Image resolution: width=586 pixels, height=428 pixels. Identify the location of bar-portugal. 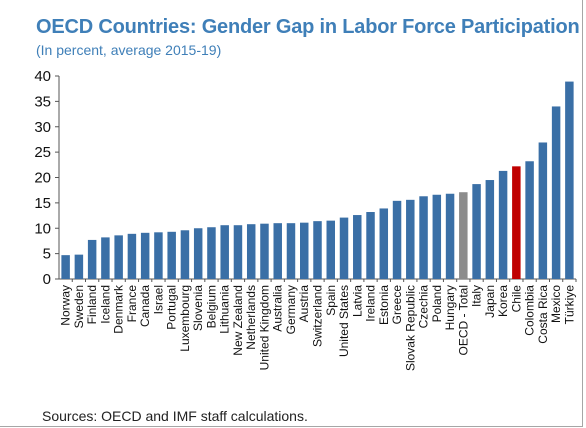
(171, 255).